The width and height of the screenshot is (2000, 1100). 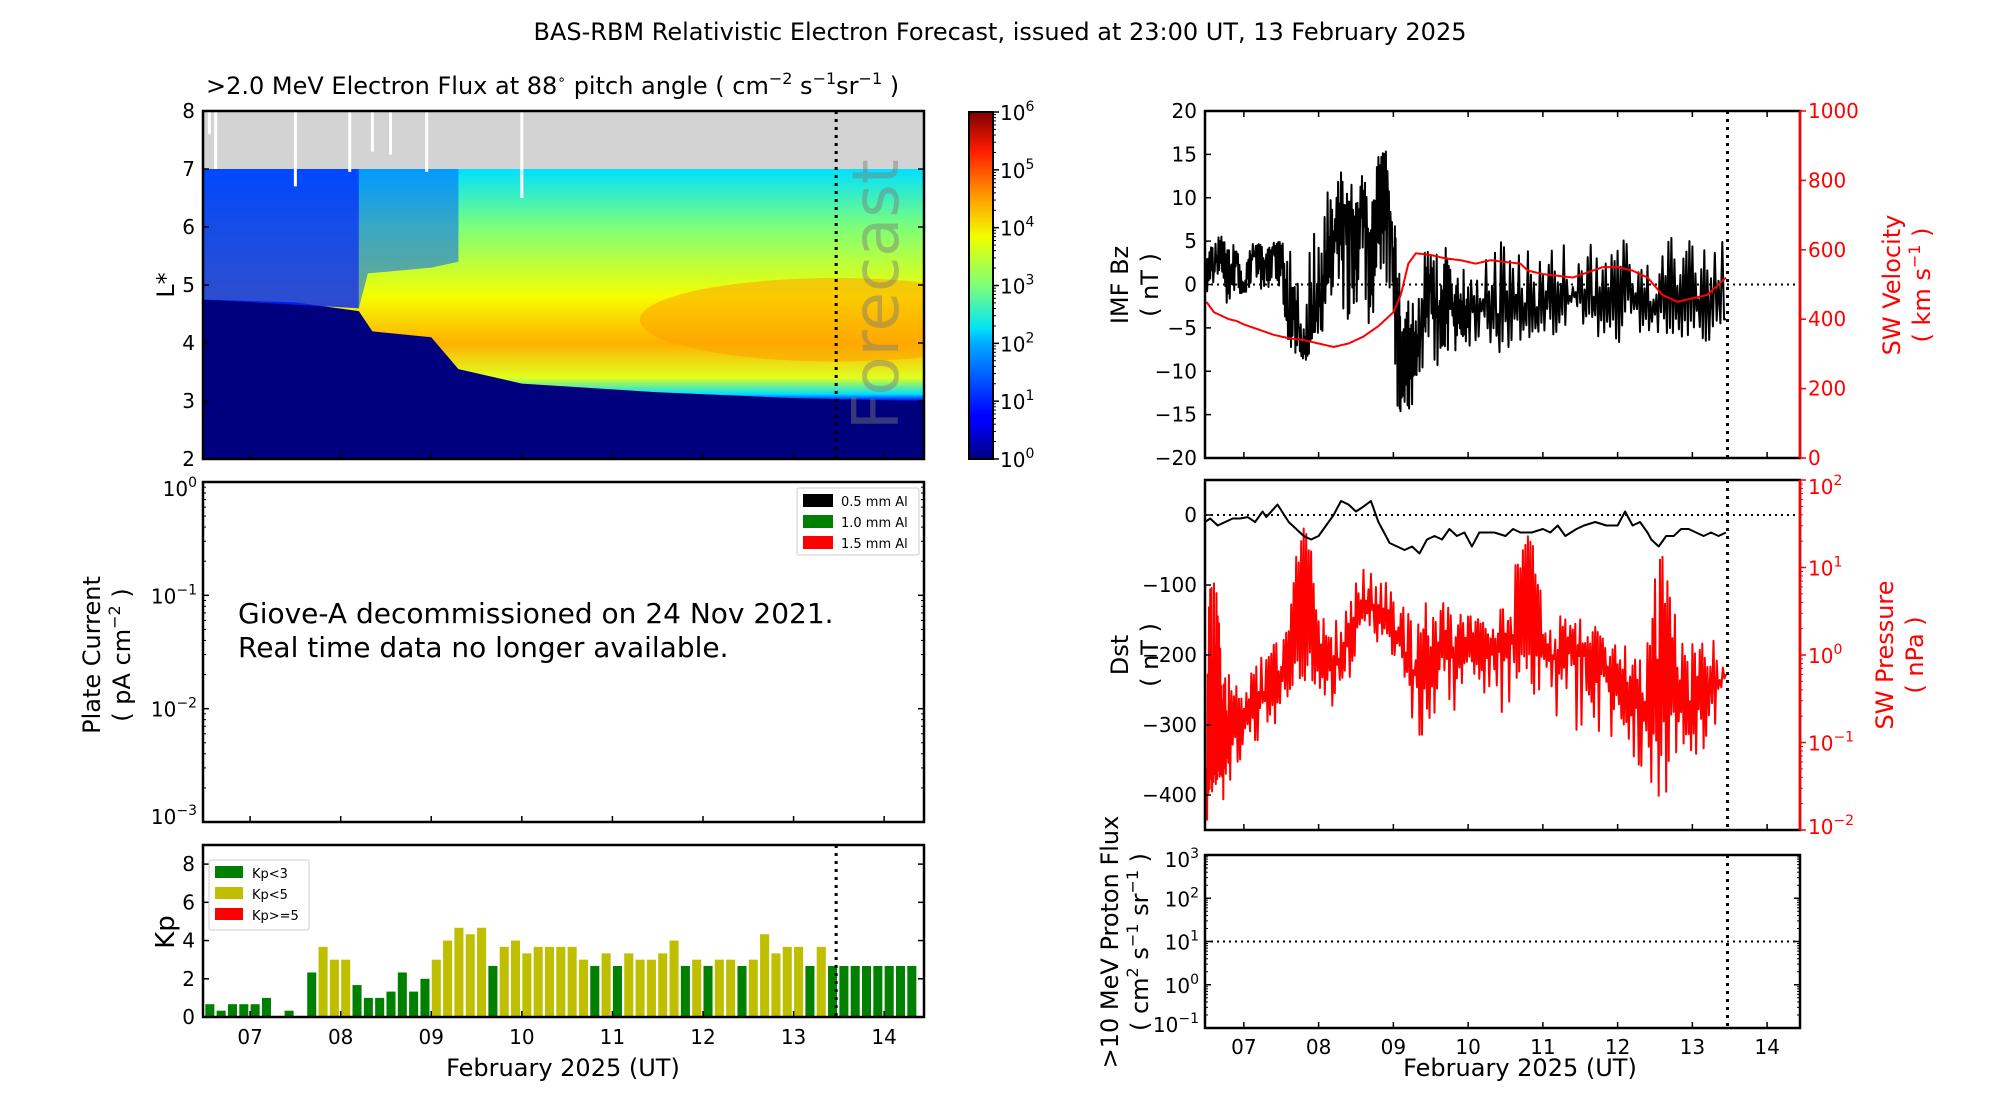 What do you see at coordinates (1393, 1047) in the screenshot?
I see `proton-xtick-label: 09` at bounding box center [1393, 1047].